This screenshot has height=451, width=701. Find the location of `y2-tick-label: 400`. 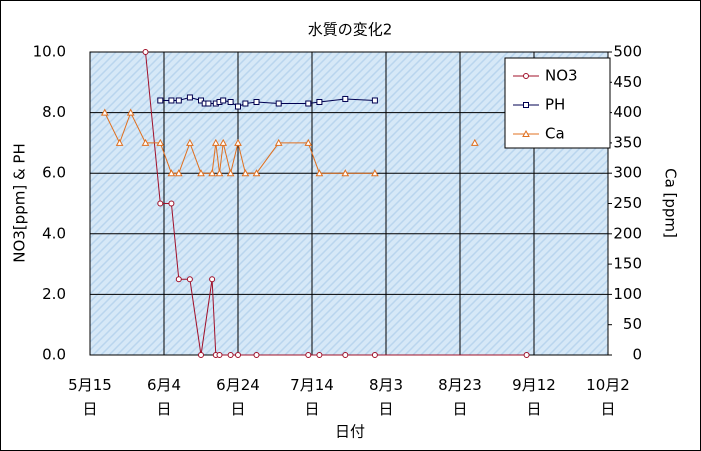

y2-tick-label: 400 is located at coordinates (627, 112).